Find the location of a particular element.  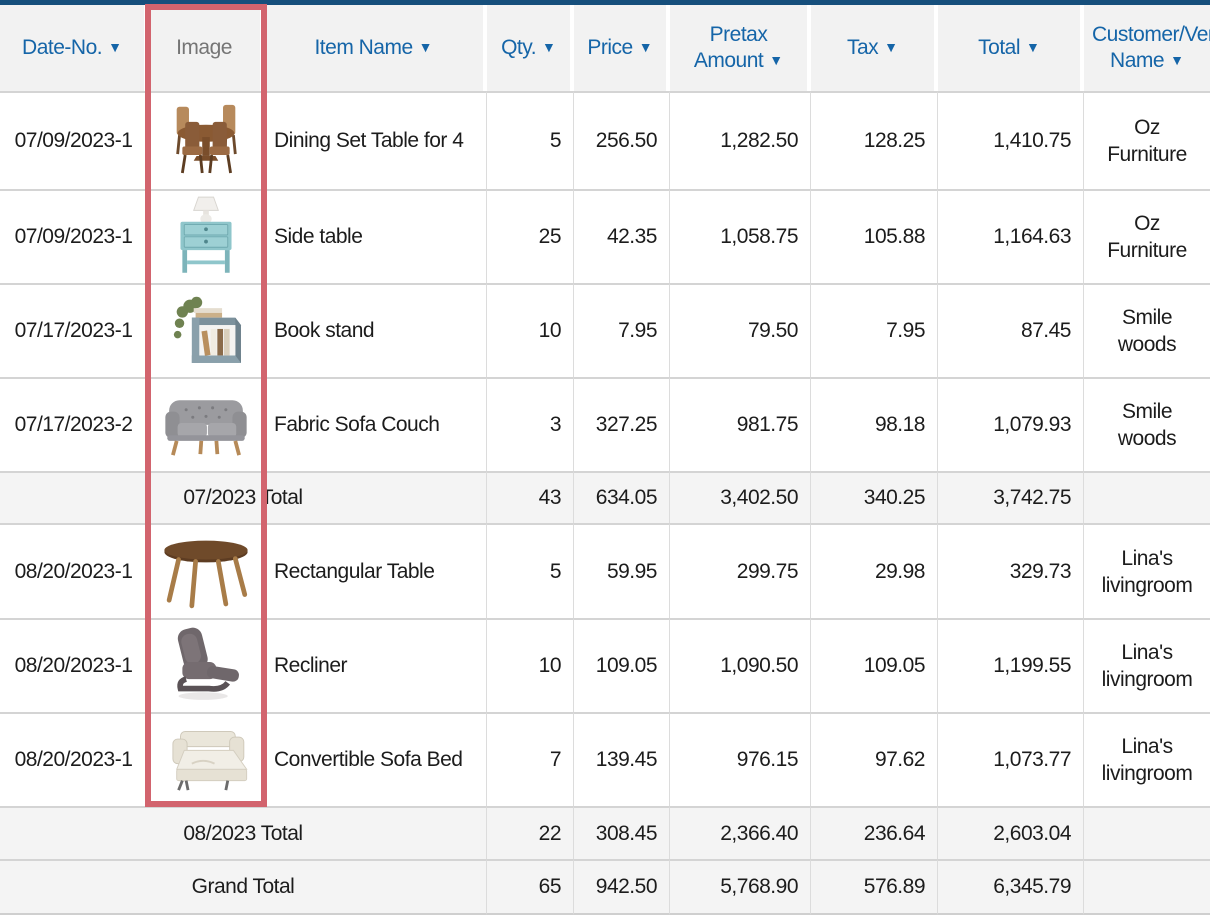

price-cell: 59.95 is located at coordinates (622, 570).